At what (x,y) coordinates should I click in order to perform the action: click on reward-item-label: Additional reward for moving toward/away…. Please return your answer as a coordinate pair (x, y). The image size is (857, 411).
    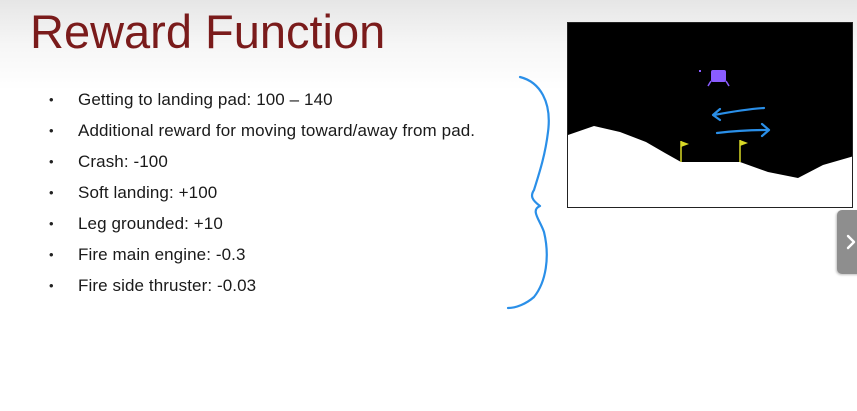
    Looking at the image, I should click on (277, 130).